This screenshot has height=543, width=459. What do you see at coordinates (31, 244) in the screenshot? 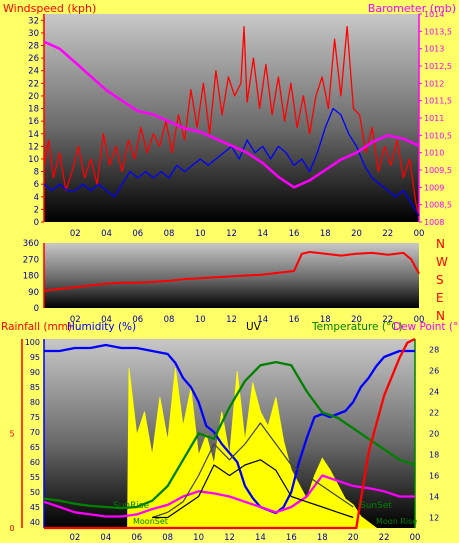
I see `direction-tick-360: 360` at bounding box center [31, 244].